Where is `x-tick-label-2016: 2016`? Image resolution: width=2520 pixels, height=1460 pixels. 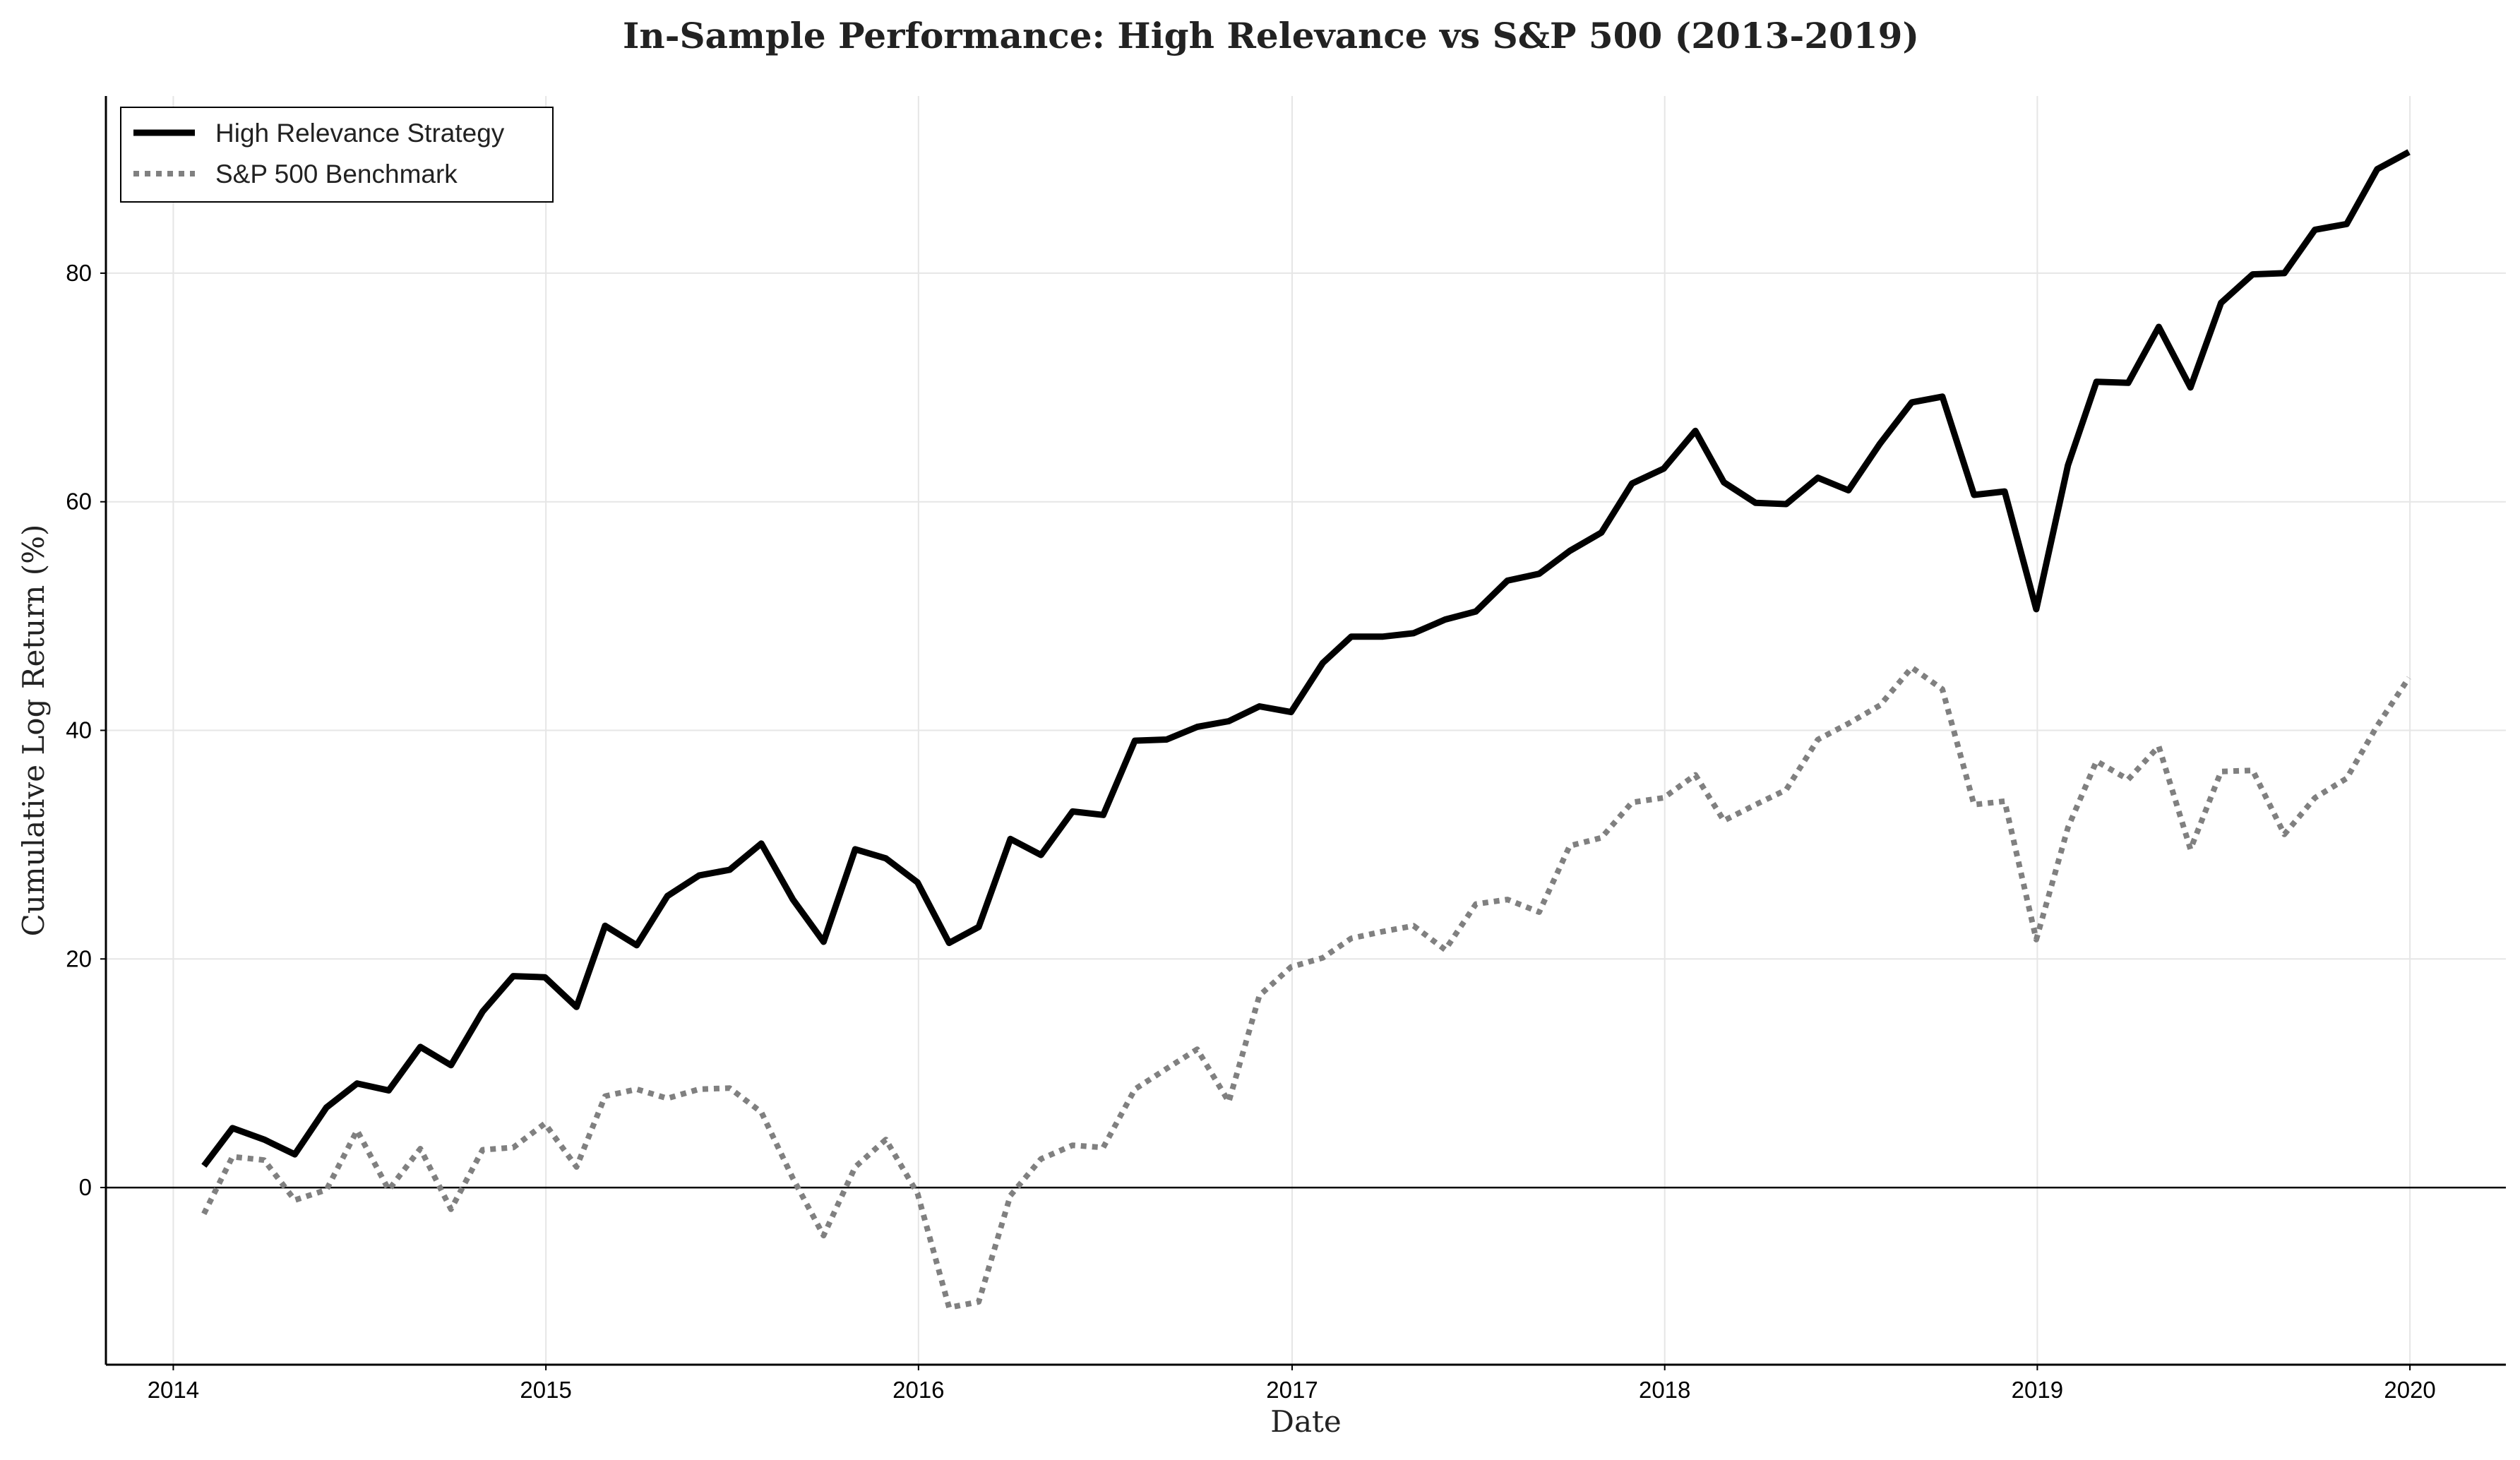 x-tick-label-2016: 2016 is located at coordinates (918, 1390).